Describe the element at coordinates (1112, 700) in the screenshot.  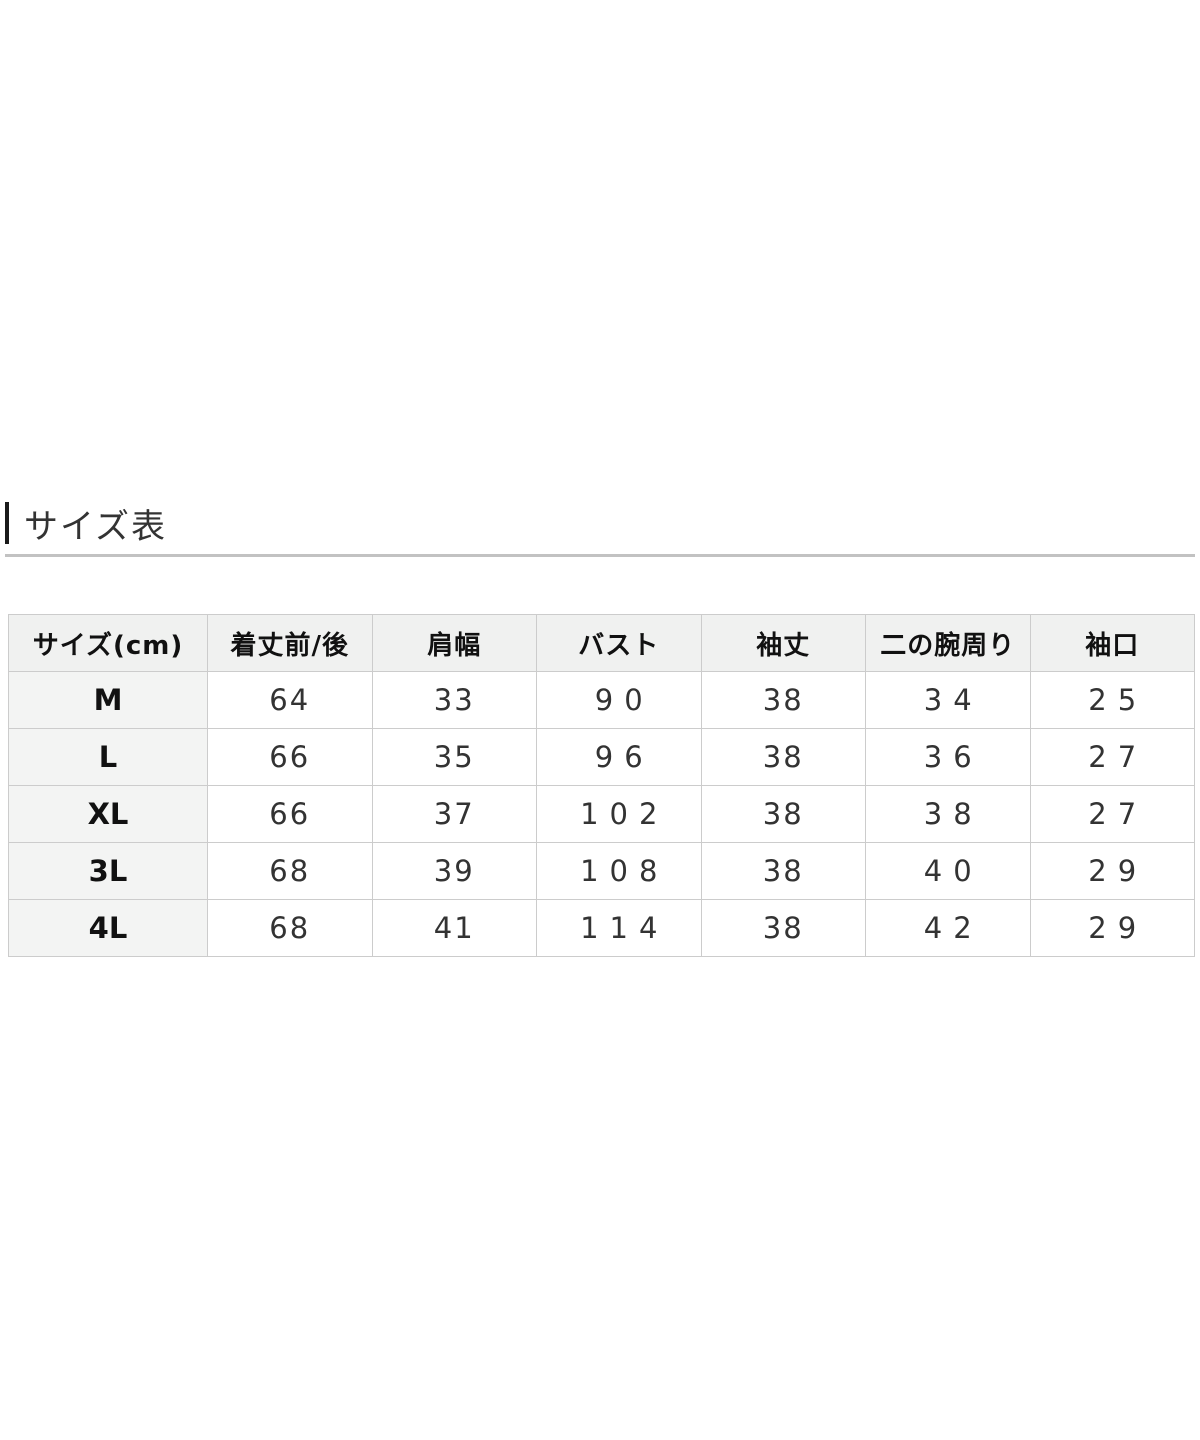
I see `size-value: 25` at that location.